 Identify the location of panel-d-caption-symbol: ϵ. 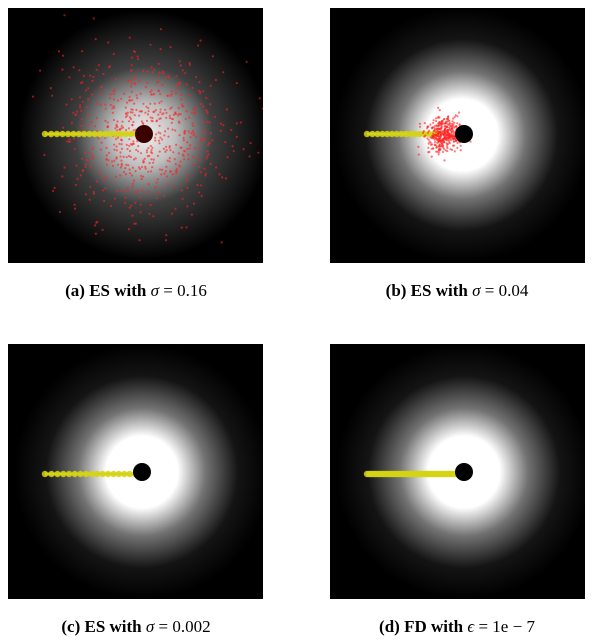
(471, 626).